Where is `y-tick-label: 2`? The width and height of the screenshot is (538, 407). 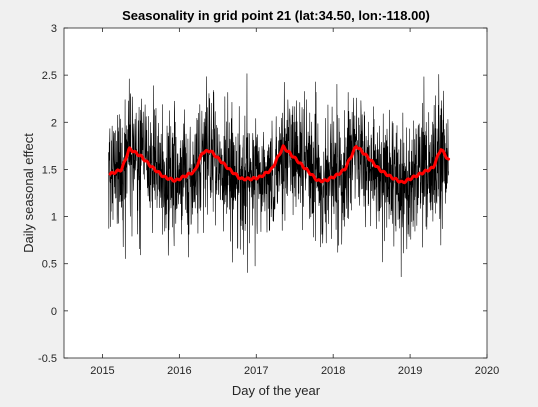 y-tick-label: 2 is located at coordinates (54, 123).